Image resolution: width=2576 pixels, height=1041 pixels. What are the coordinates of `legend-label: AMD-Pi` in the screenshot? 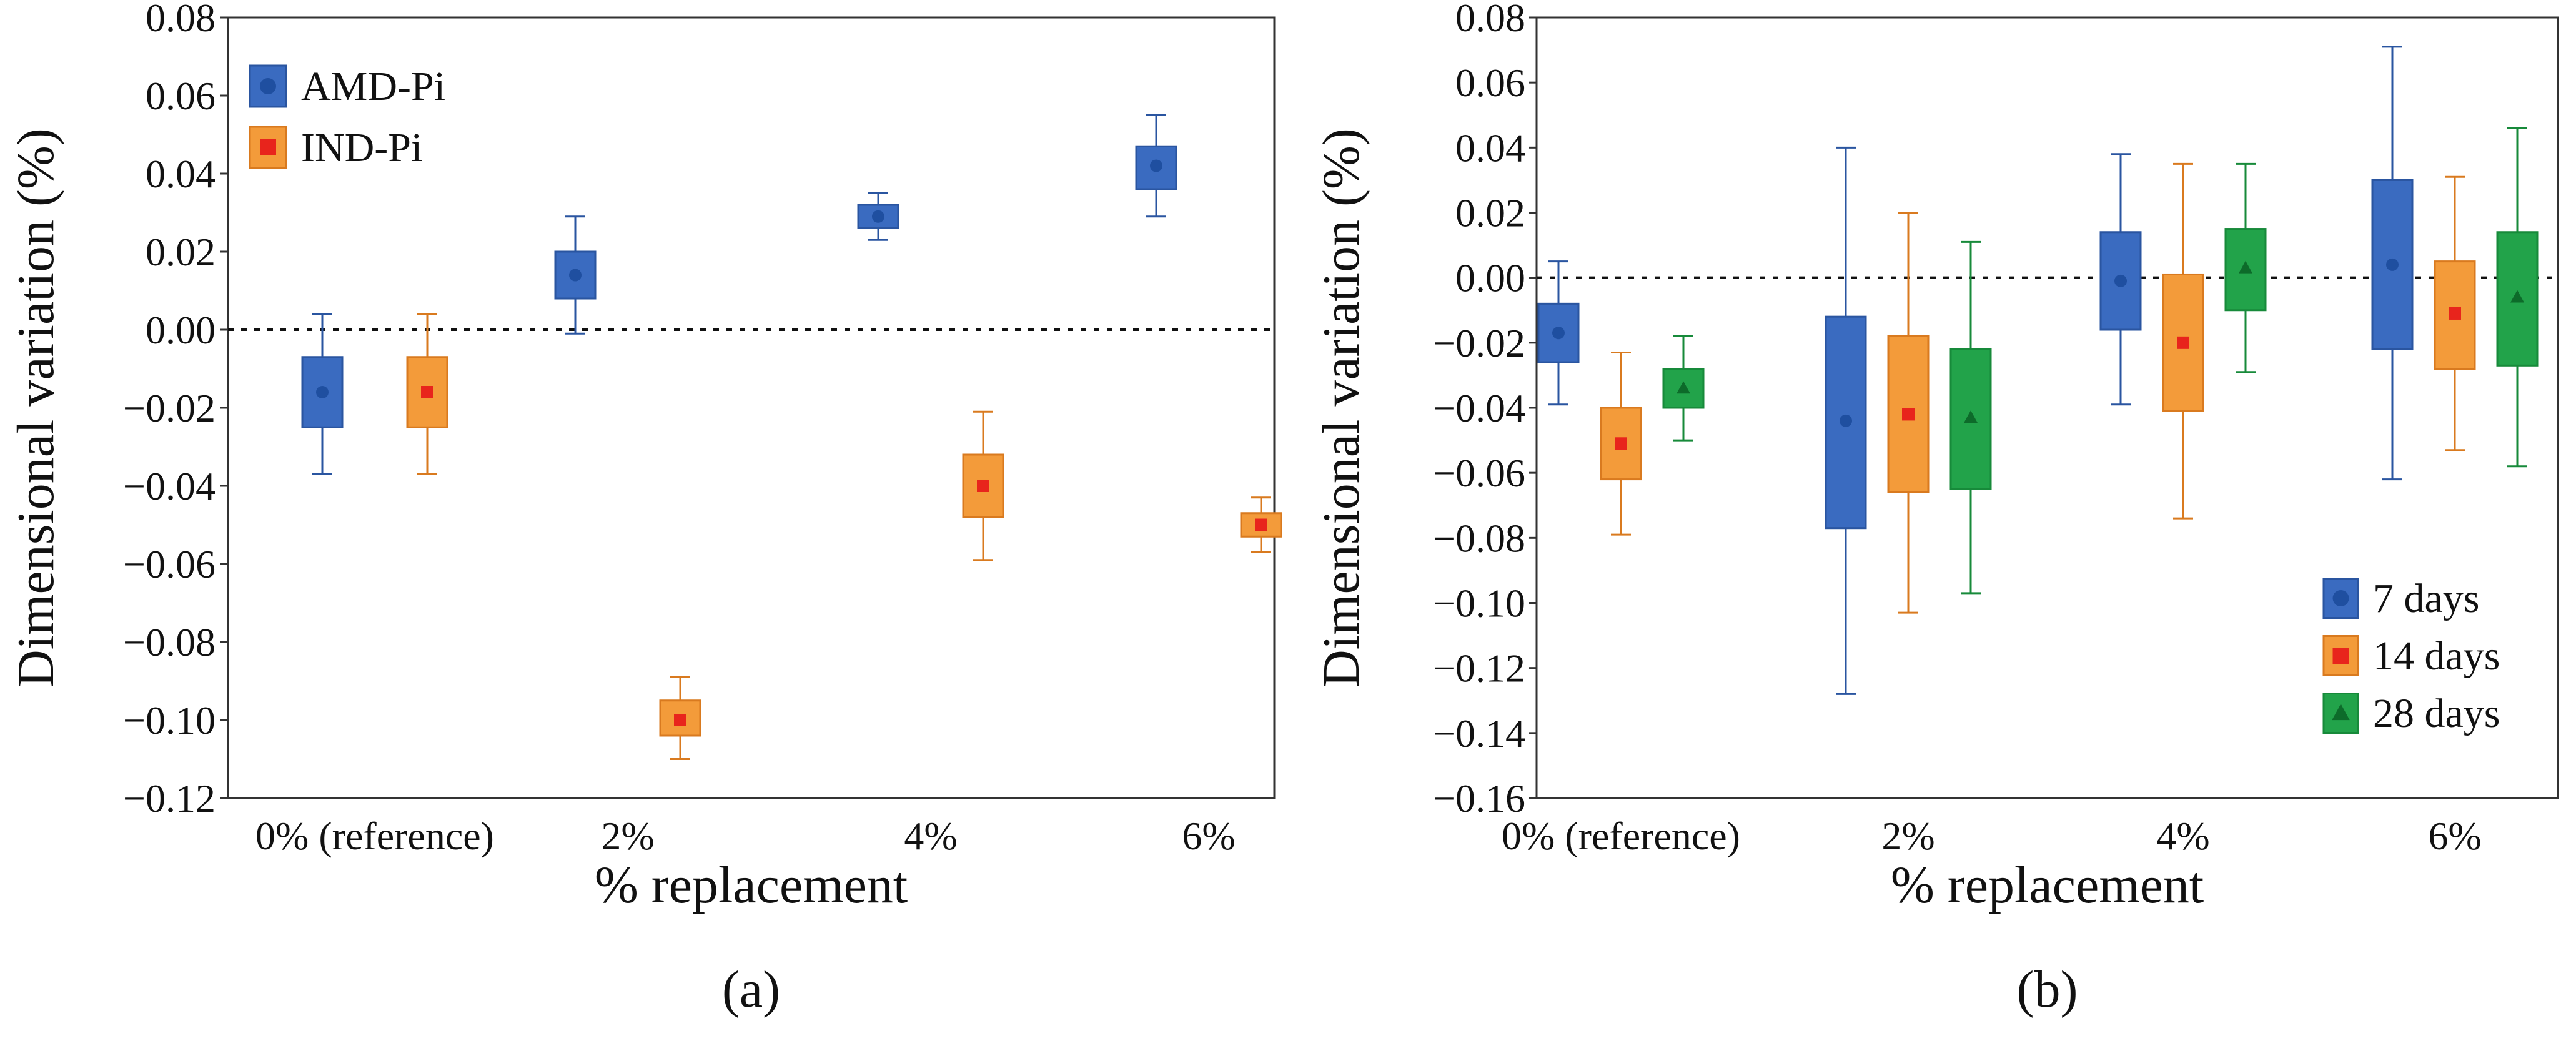 It's located at (373, 86).